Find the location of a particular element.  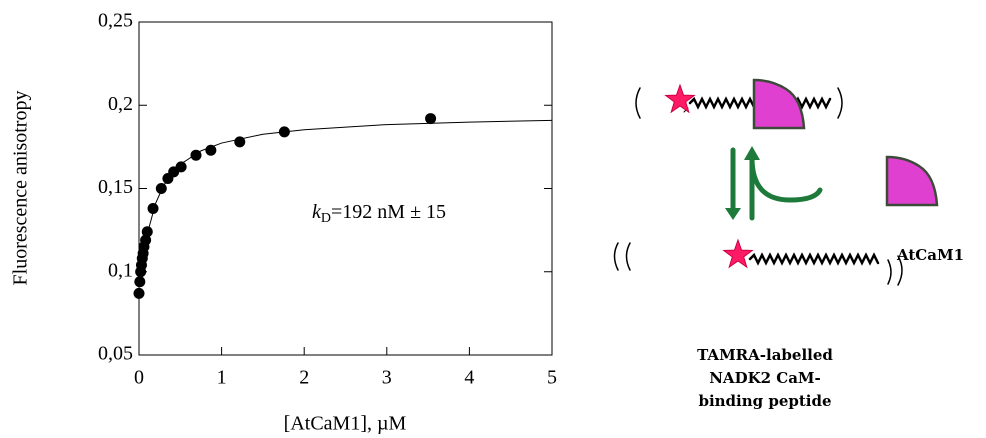

peptide-chain is located at coordinates (814, 259).